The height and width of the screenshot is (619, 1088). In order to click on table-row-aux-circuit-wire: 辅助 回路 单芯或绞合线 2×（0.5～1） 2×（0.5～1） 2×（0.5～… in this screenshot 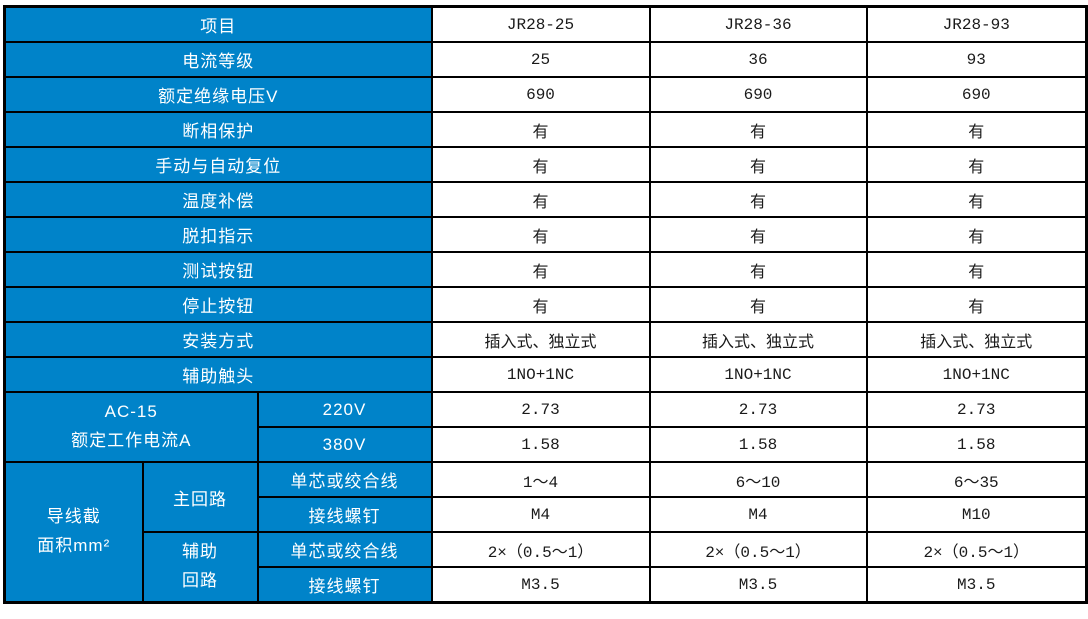, I will do `click(546, 567)`.